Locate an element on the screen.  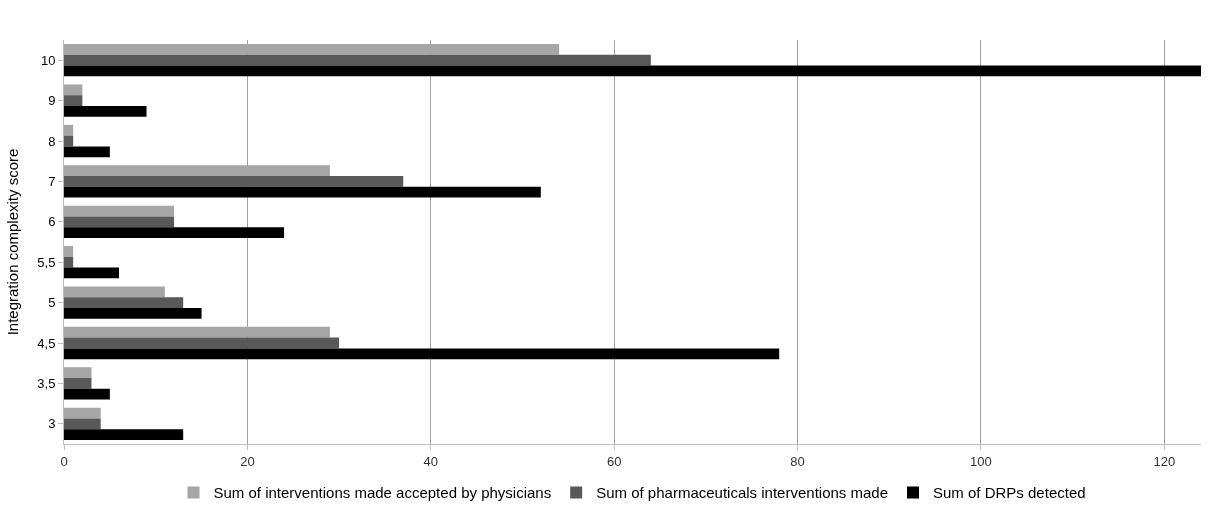
legend-label: Sum of DRPs detected is located at coordinates (1009, 493).